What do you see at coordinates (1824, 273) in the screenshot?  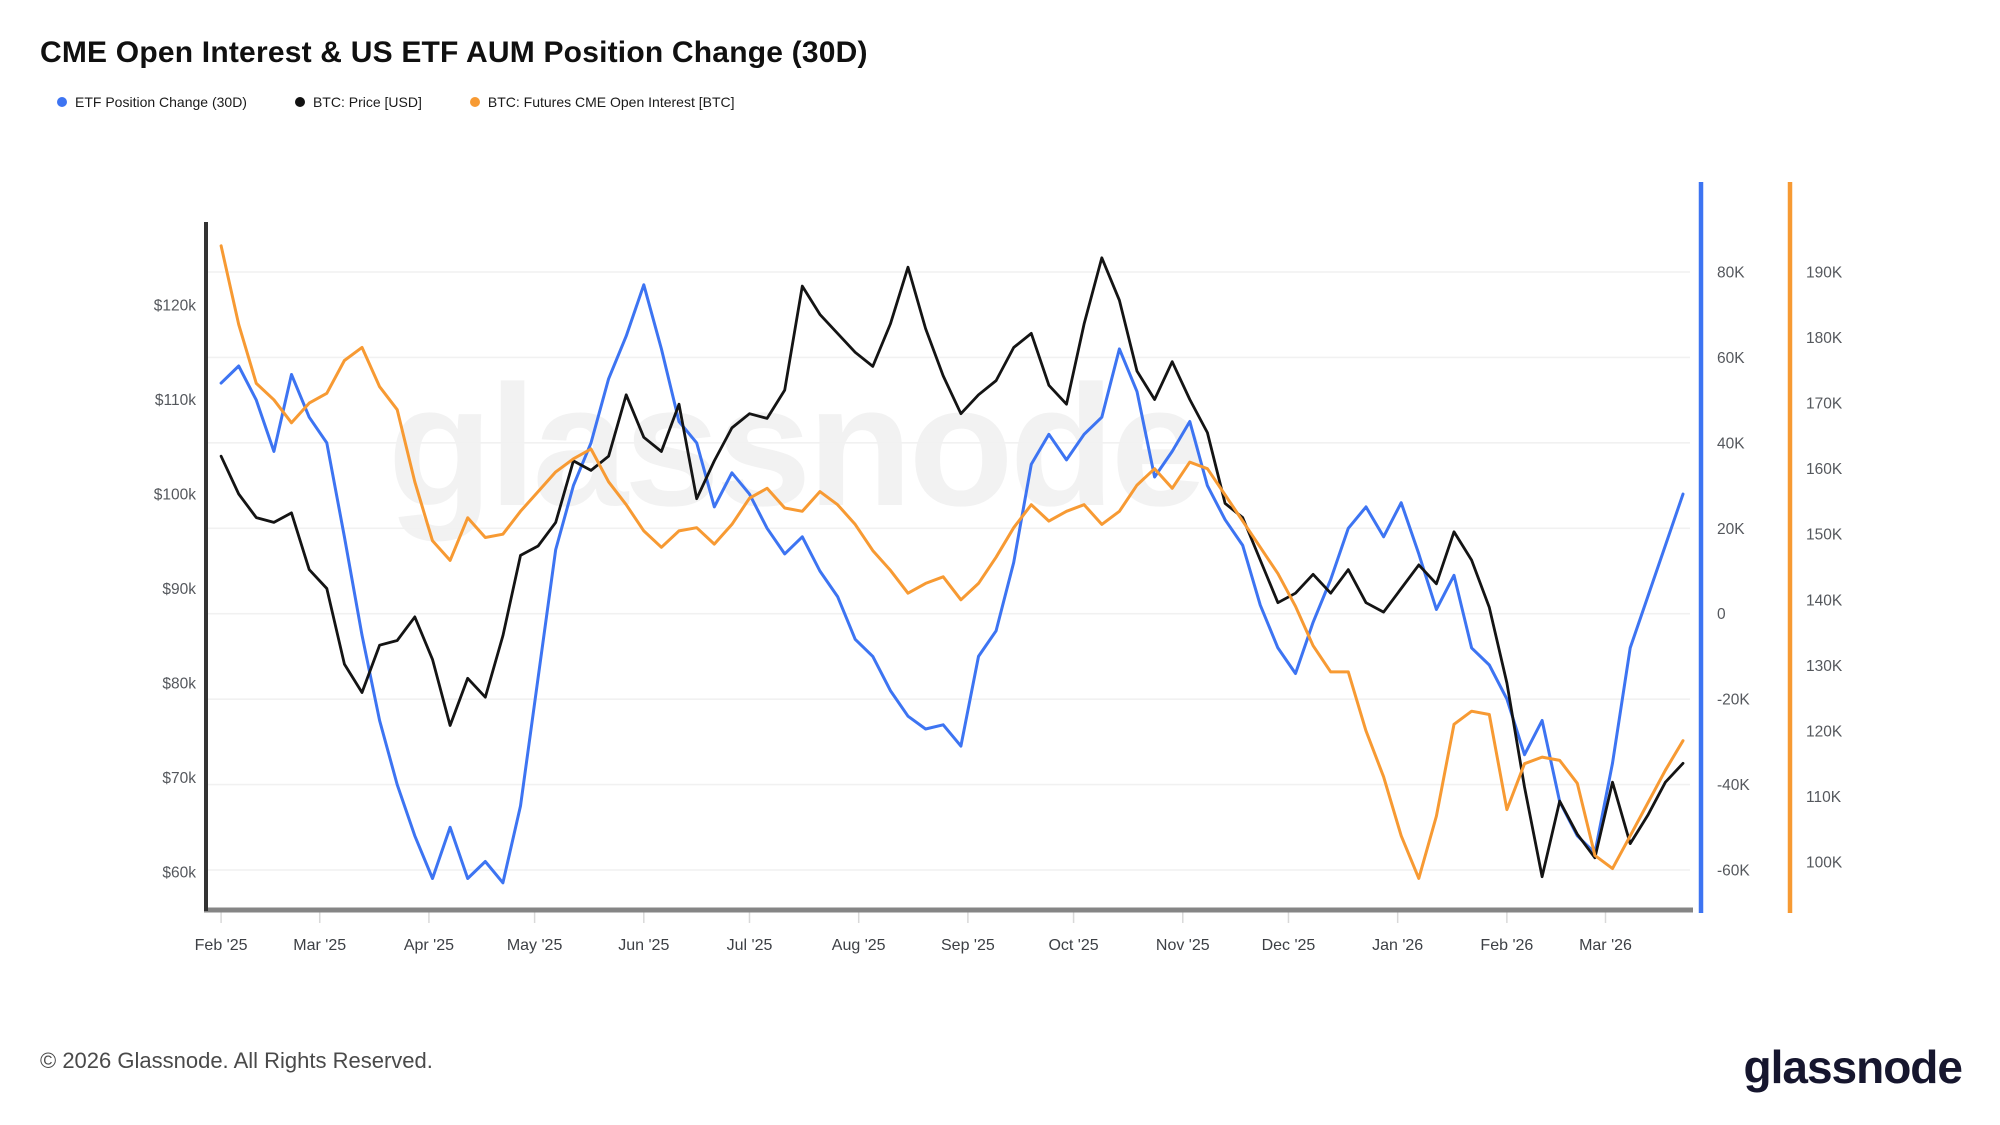 I see `right2-tick-label: 190K` at bounding box center [1824, 273].